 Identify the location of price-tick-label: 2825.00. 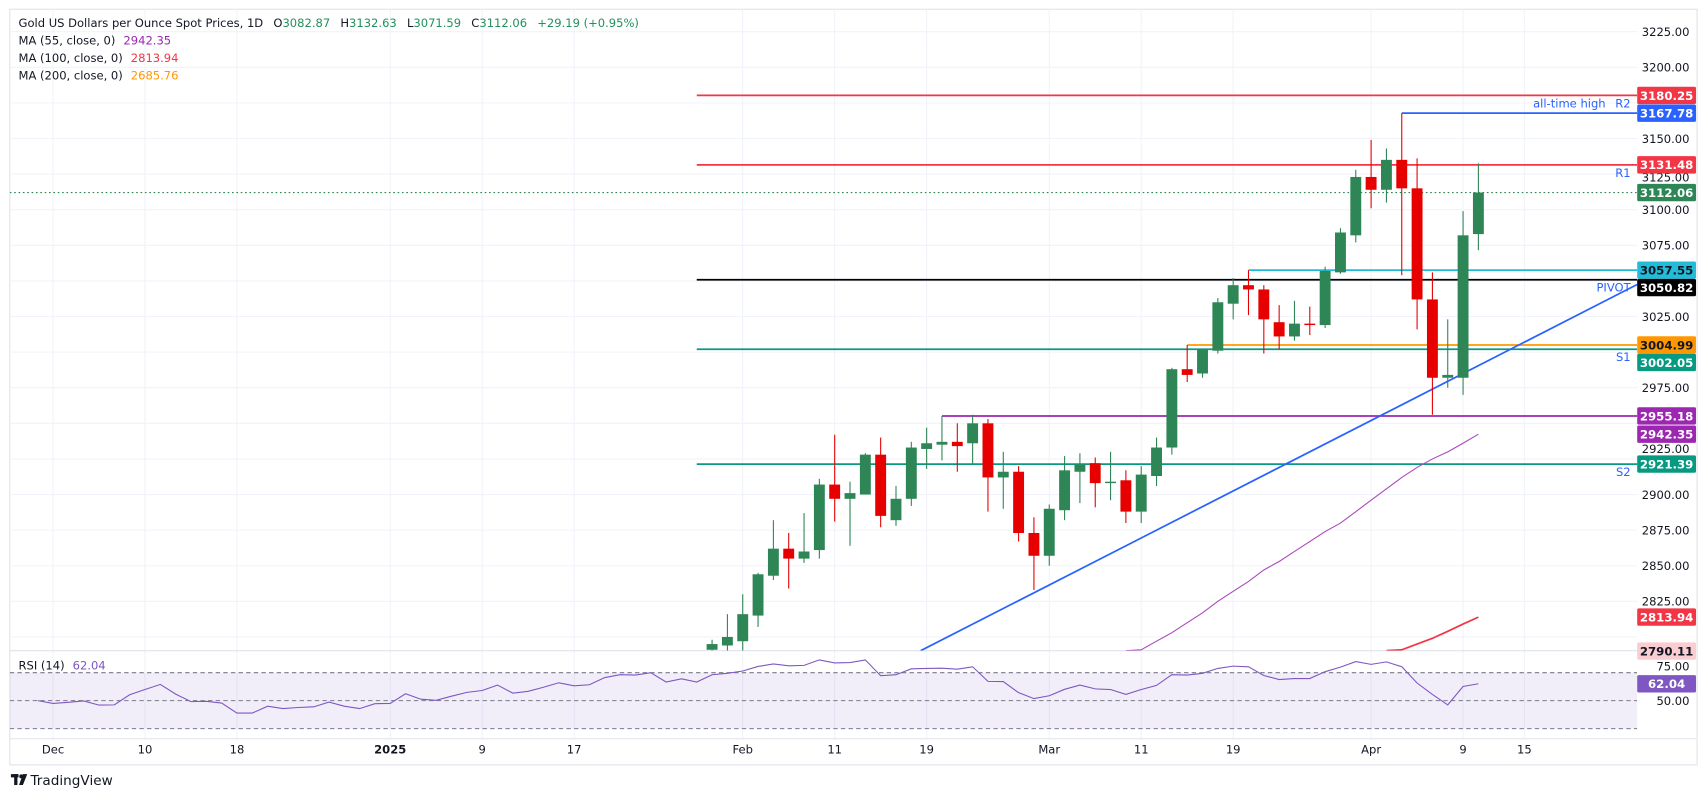
(1666, 602).